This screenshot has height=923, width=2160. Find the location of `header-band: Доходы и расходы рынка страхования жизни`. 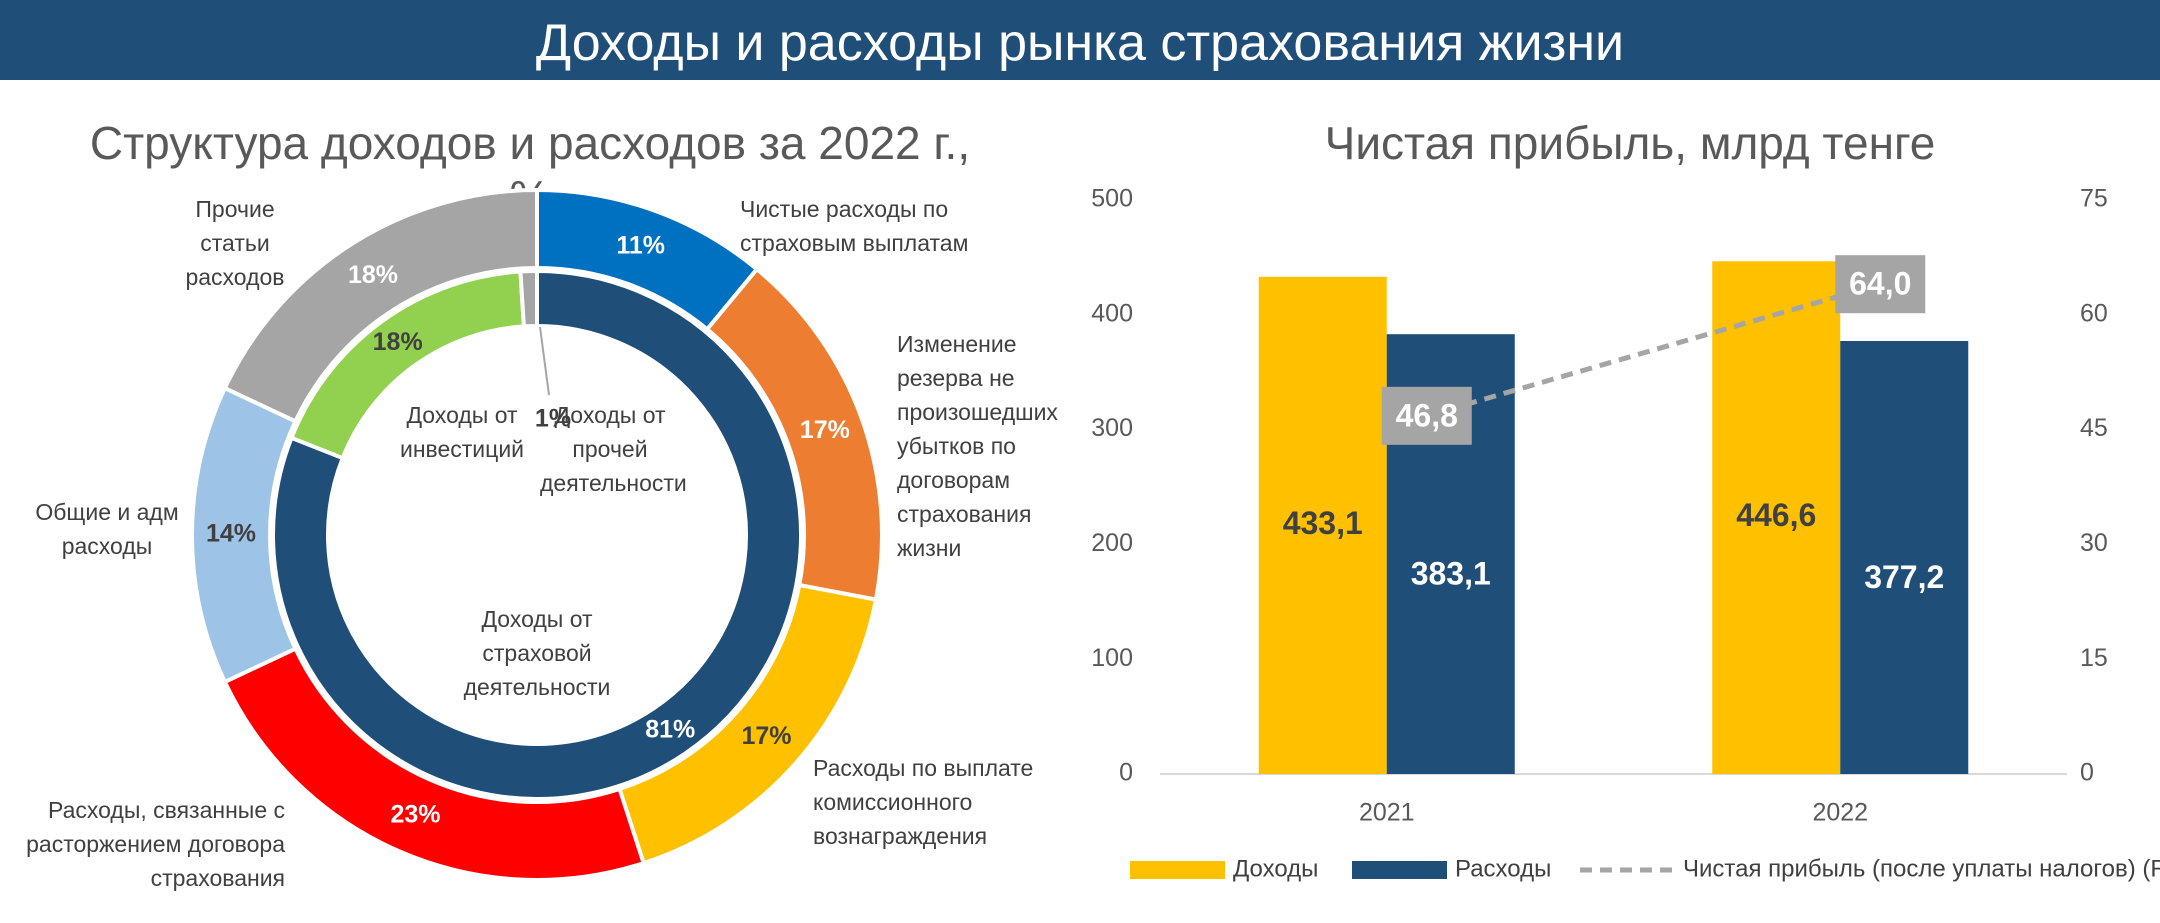

header-band: Доходы и расходы рынка страхования жизни is located at coordinates (1080, 40).